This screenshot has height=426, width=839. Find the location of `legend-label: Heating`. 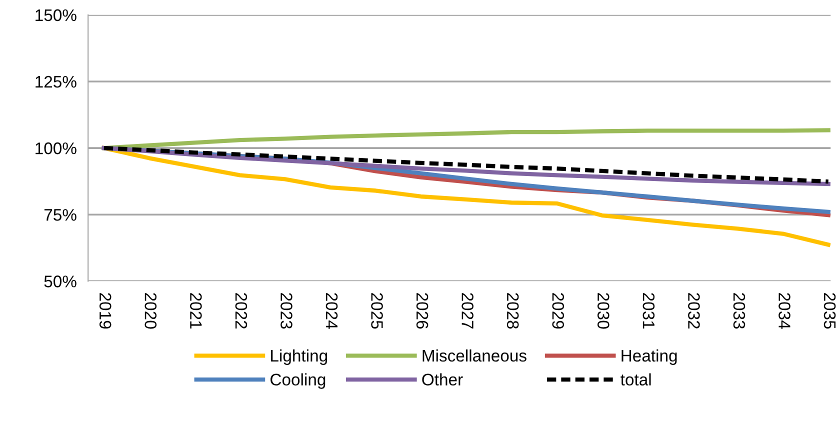

legend-label: Heating is located at coordinates (649, 357).